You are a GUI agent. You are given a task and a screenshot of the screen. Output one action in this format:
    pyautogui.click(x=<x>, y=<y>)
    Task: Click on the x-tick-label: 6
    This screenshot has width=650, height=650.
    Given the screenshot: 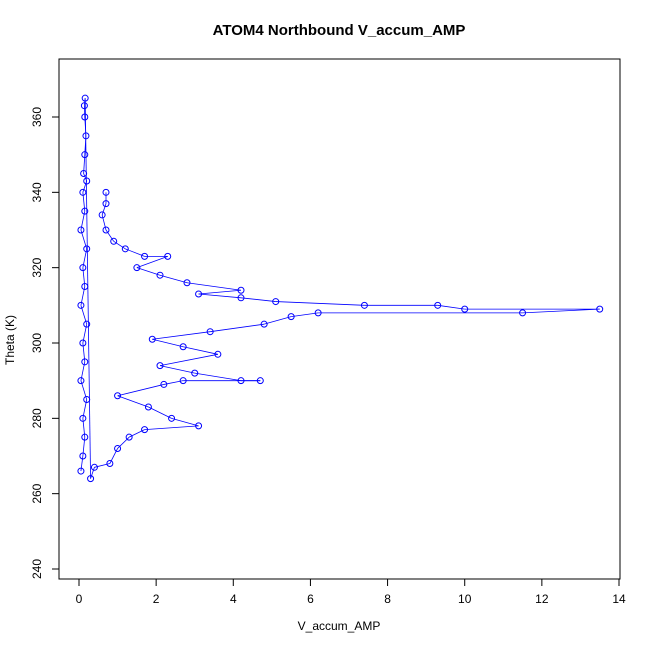 What is the action you would take?
    pyautogui.click(x=310, y=599)
    